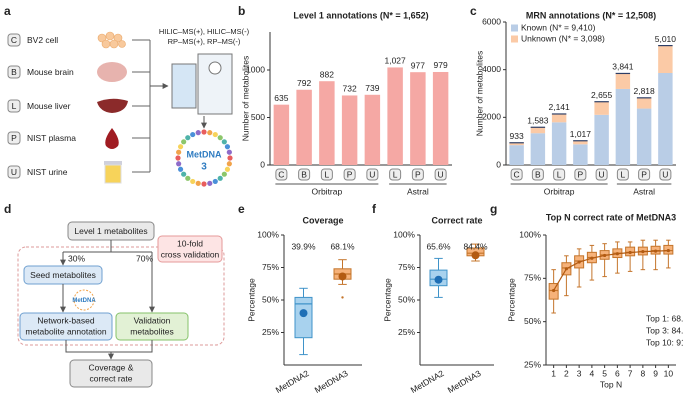 The image size is (683, 405). Describe the element at coordinates (111, 378) in the screenshot. I see `node-label: correct rate` at that location.